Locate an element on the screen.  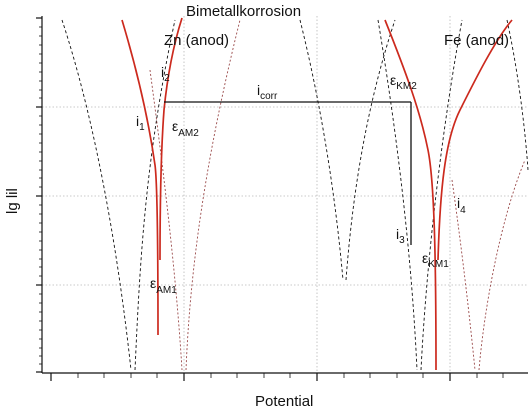
mid-partial-left-curve is located at coordinates (321, 150).